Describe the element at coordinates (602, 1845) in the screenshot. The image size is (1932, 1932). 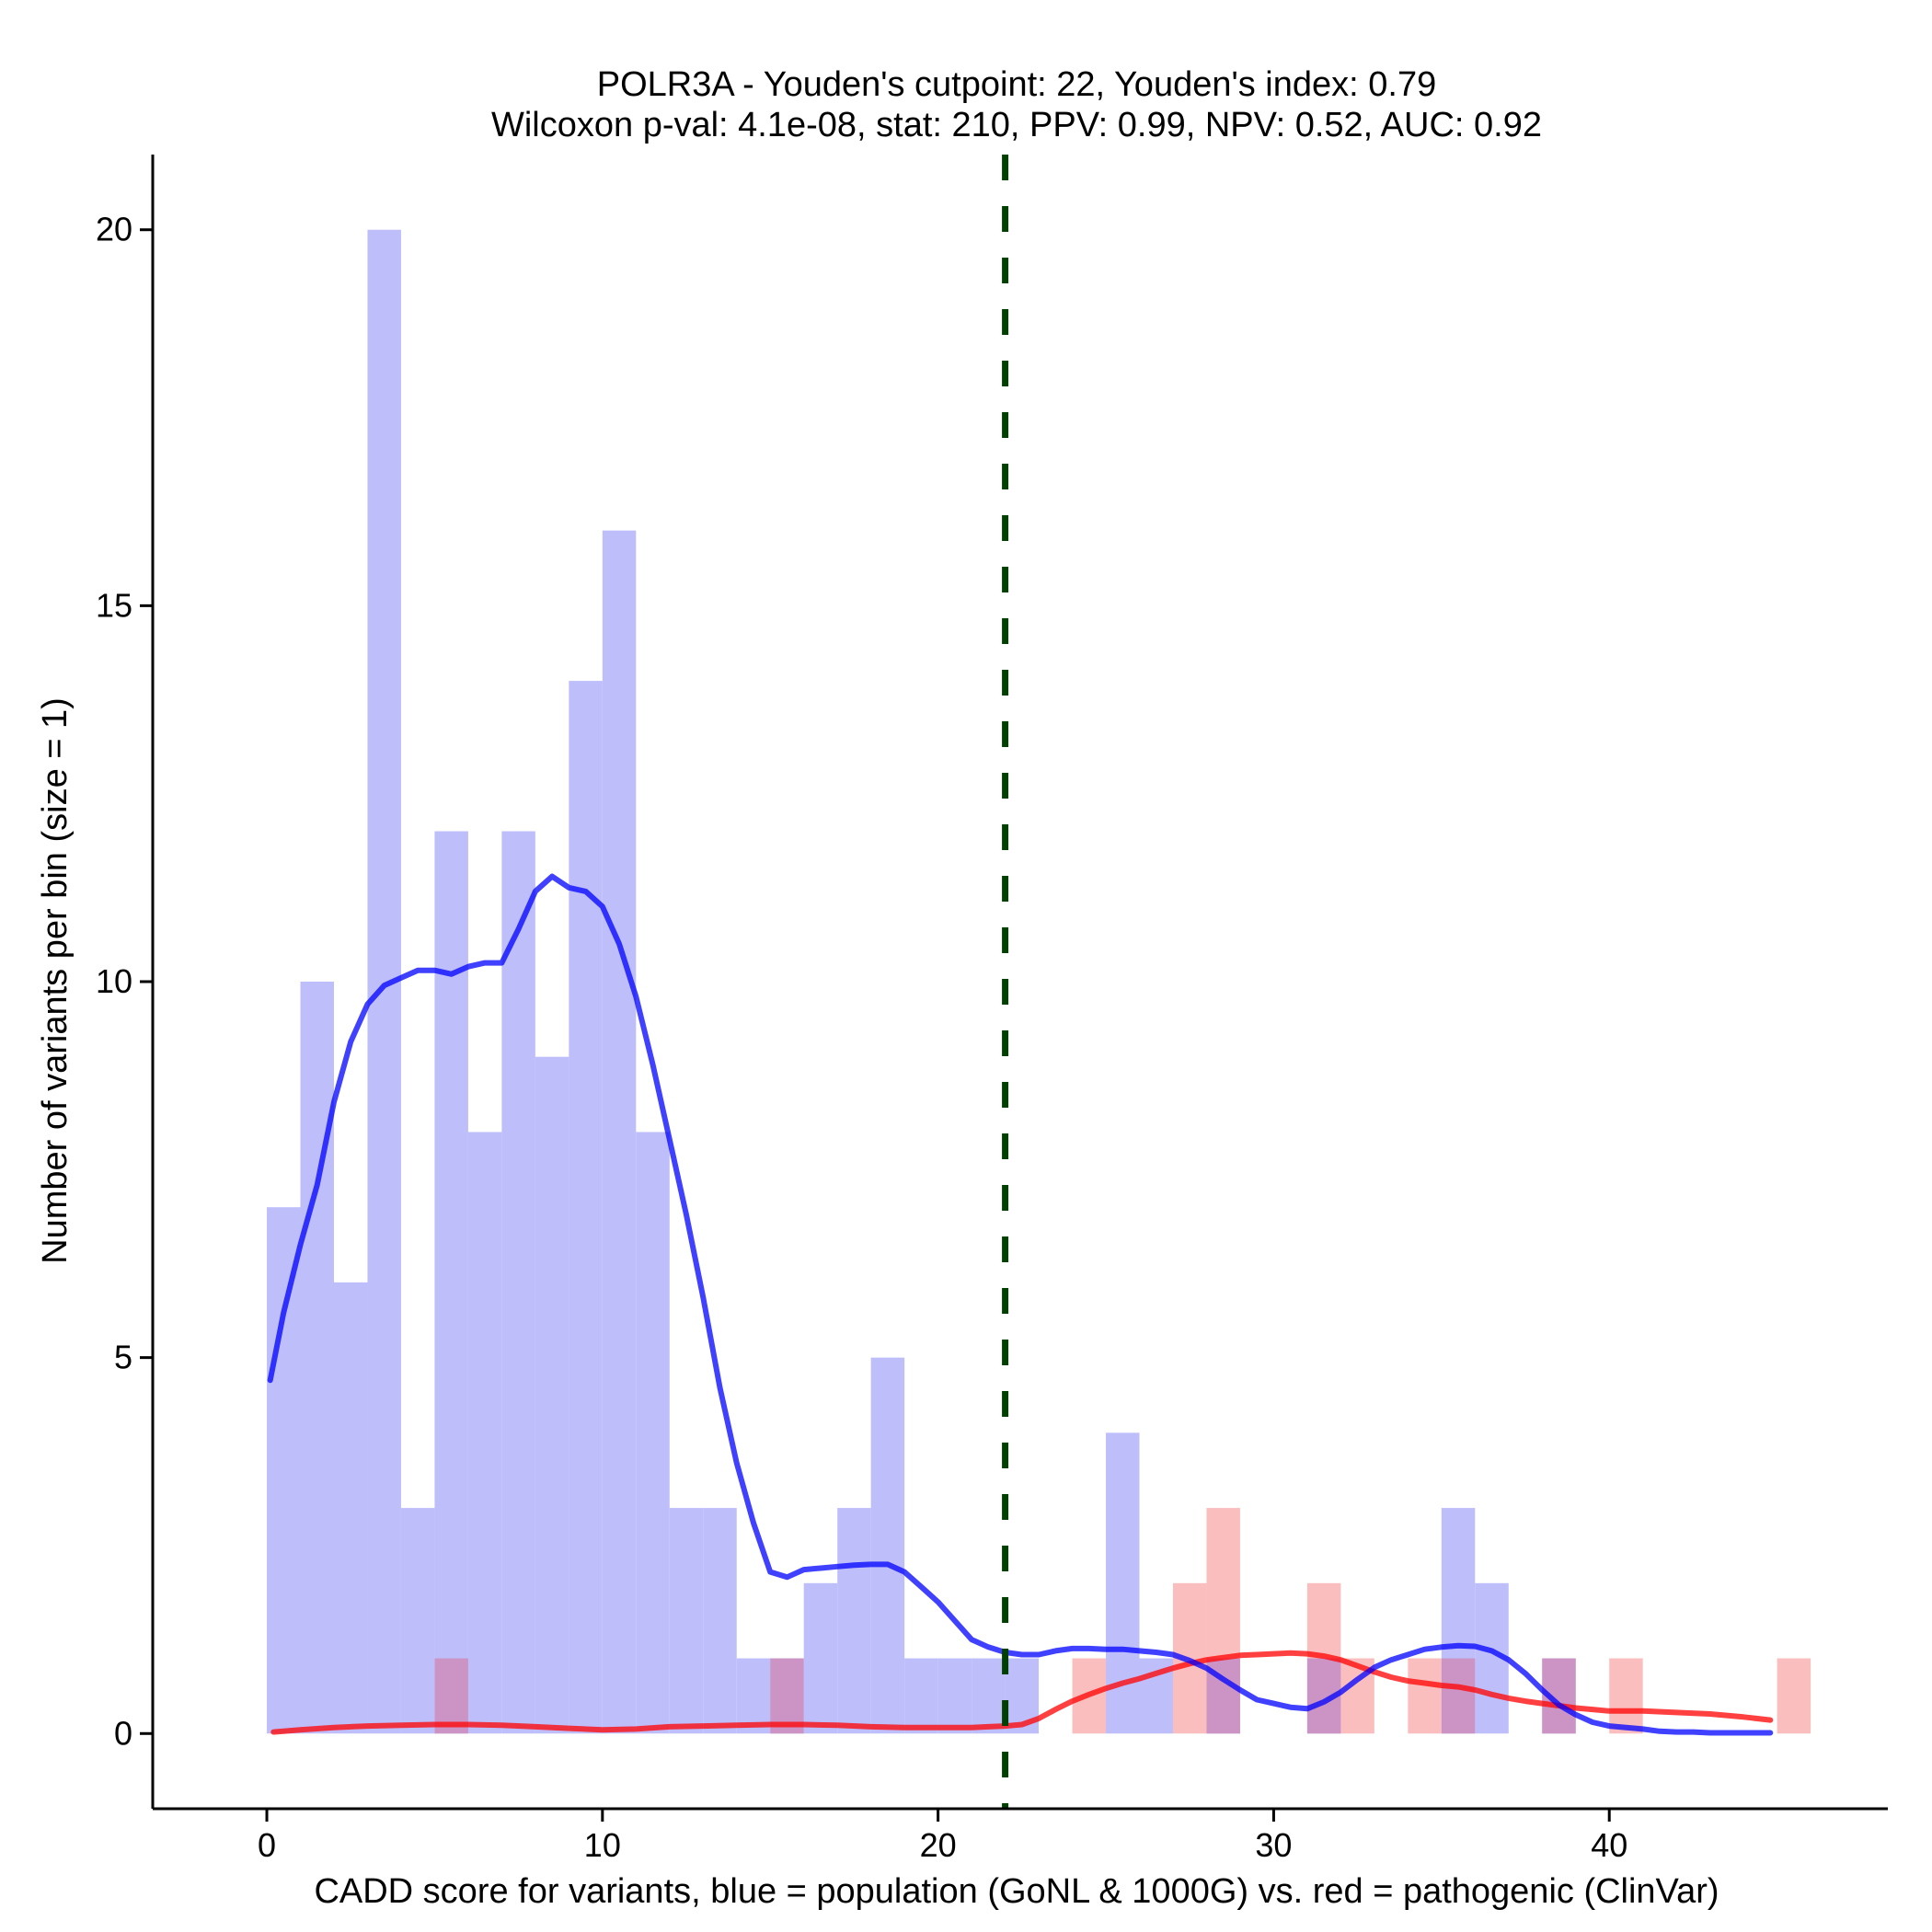
I see `x-tick-label: 10` at that location.